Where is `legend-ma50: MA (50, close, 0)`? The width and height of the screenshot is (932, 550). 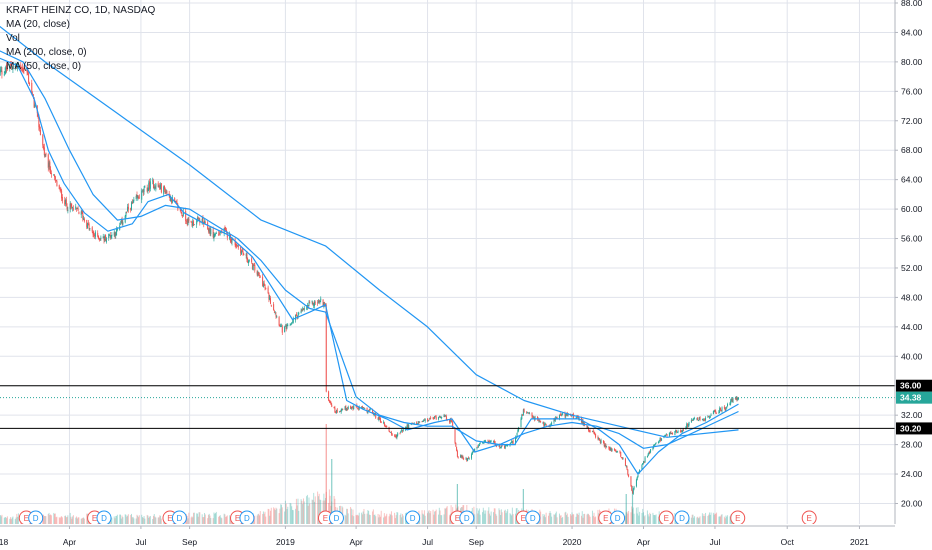
legend-ma50: MA (50, close, 0) is located at coordinates (44, 66).